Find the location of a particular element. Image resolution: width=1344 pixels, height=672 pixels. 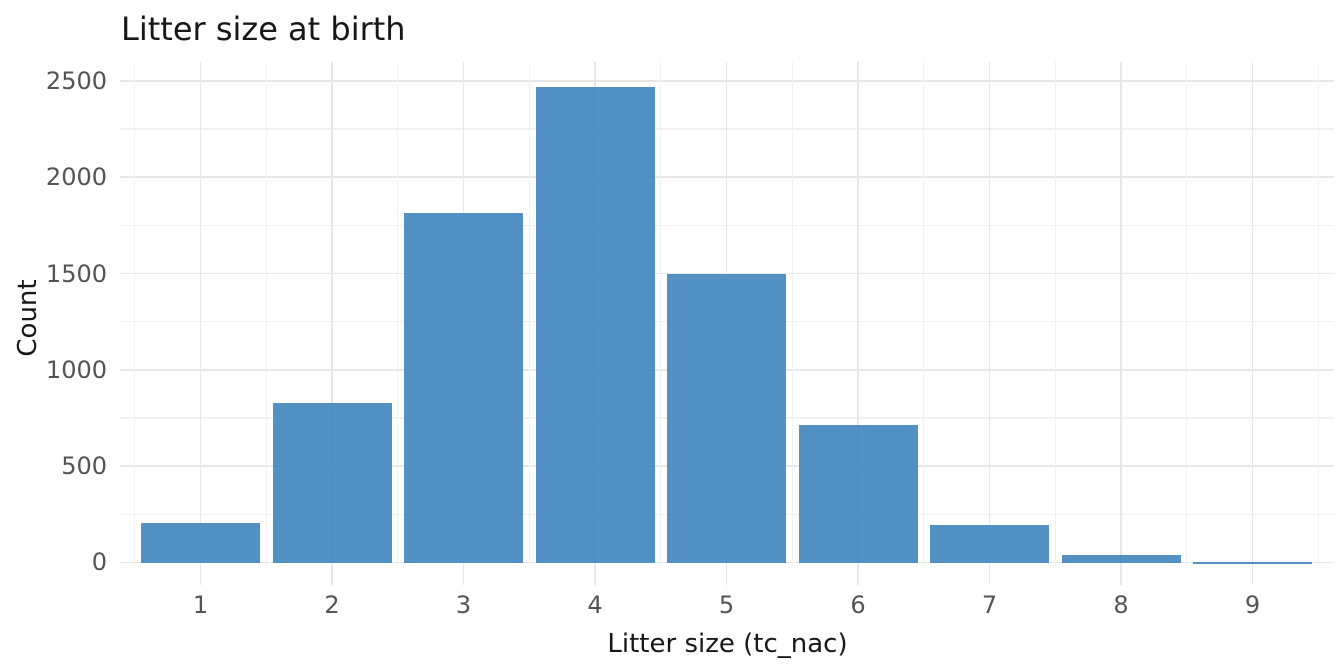

y-tick-label: 0 is located at coordinates (99, 562).